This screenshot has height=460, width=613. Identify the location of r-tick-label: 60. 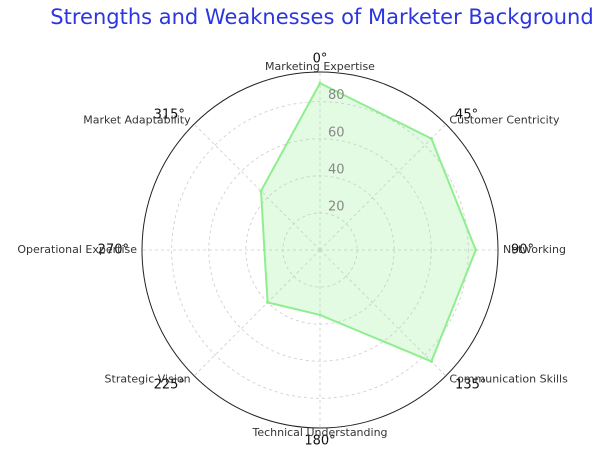
(336, 132).